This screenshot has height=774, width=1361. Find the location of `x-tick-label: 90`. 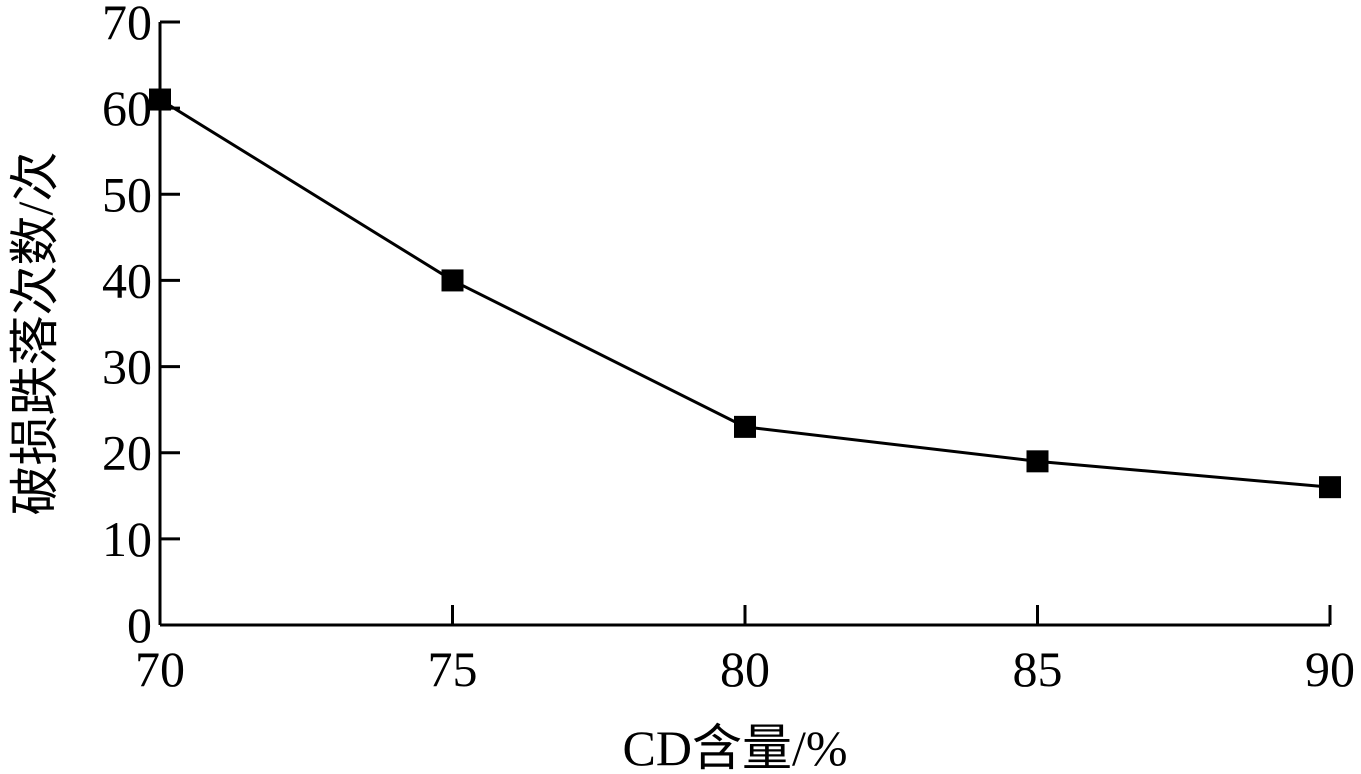

x-tick-label: 90 is located at coordinates (1330, 669).